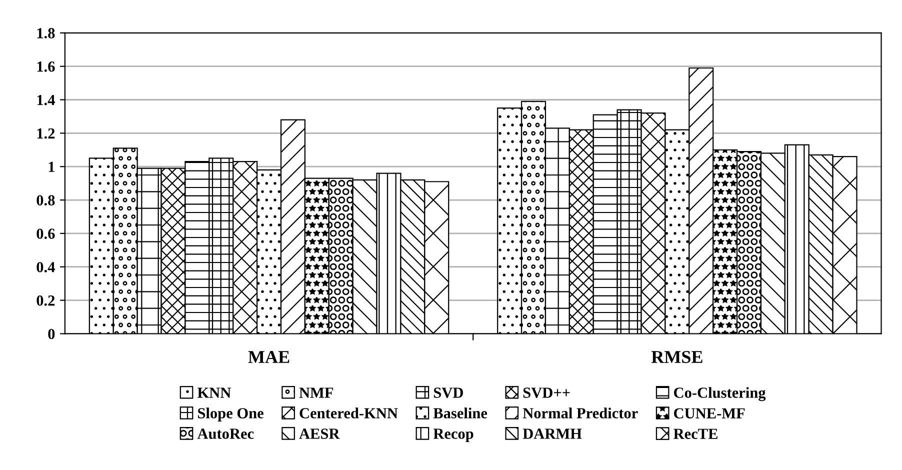 The width and height of the screenshot is (902, 470). I want to click on legend-label: Normal Predictor, so click(580, 413).